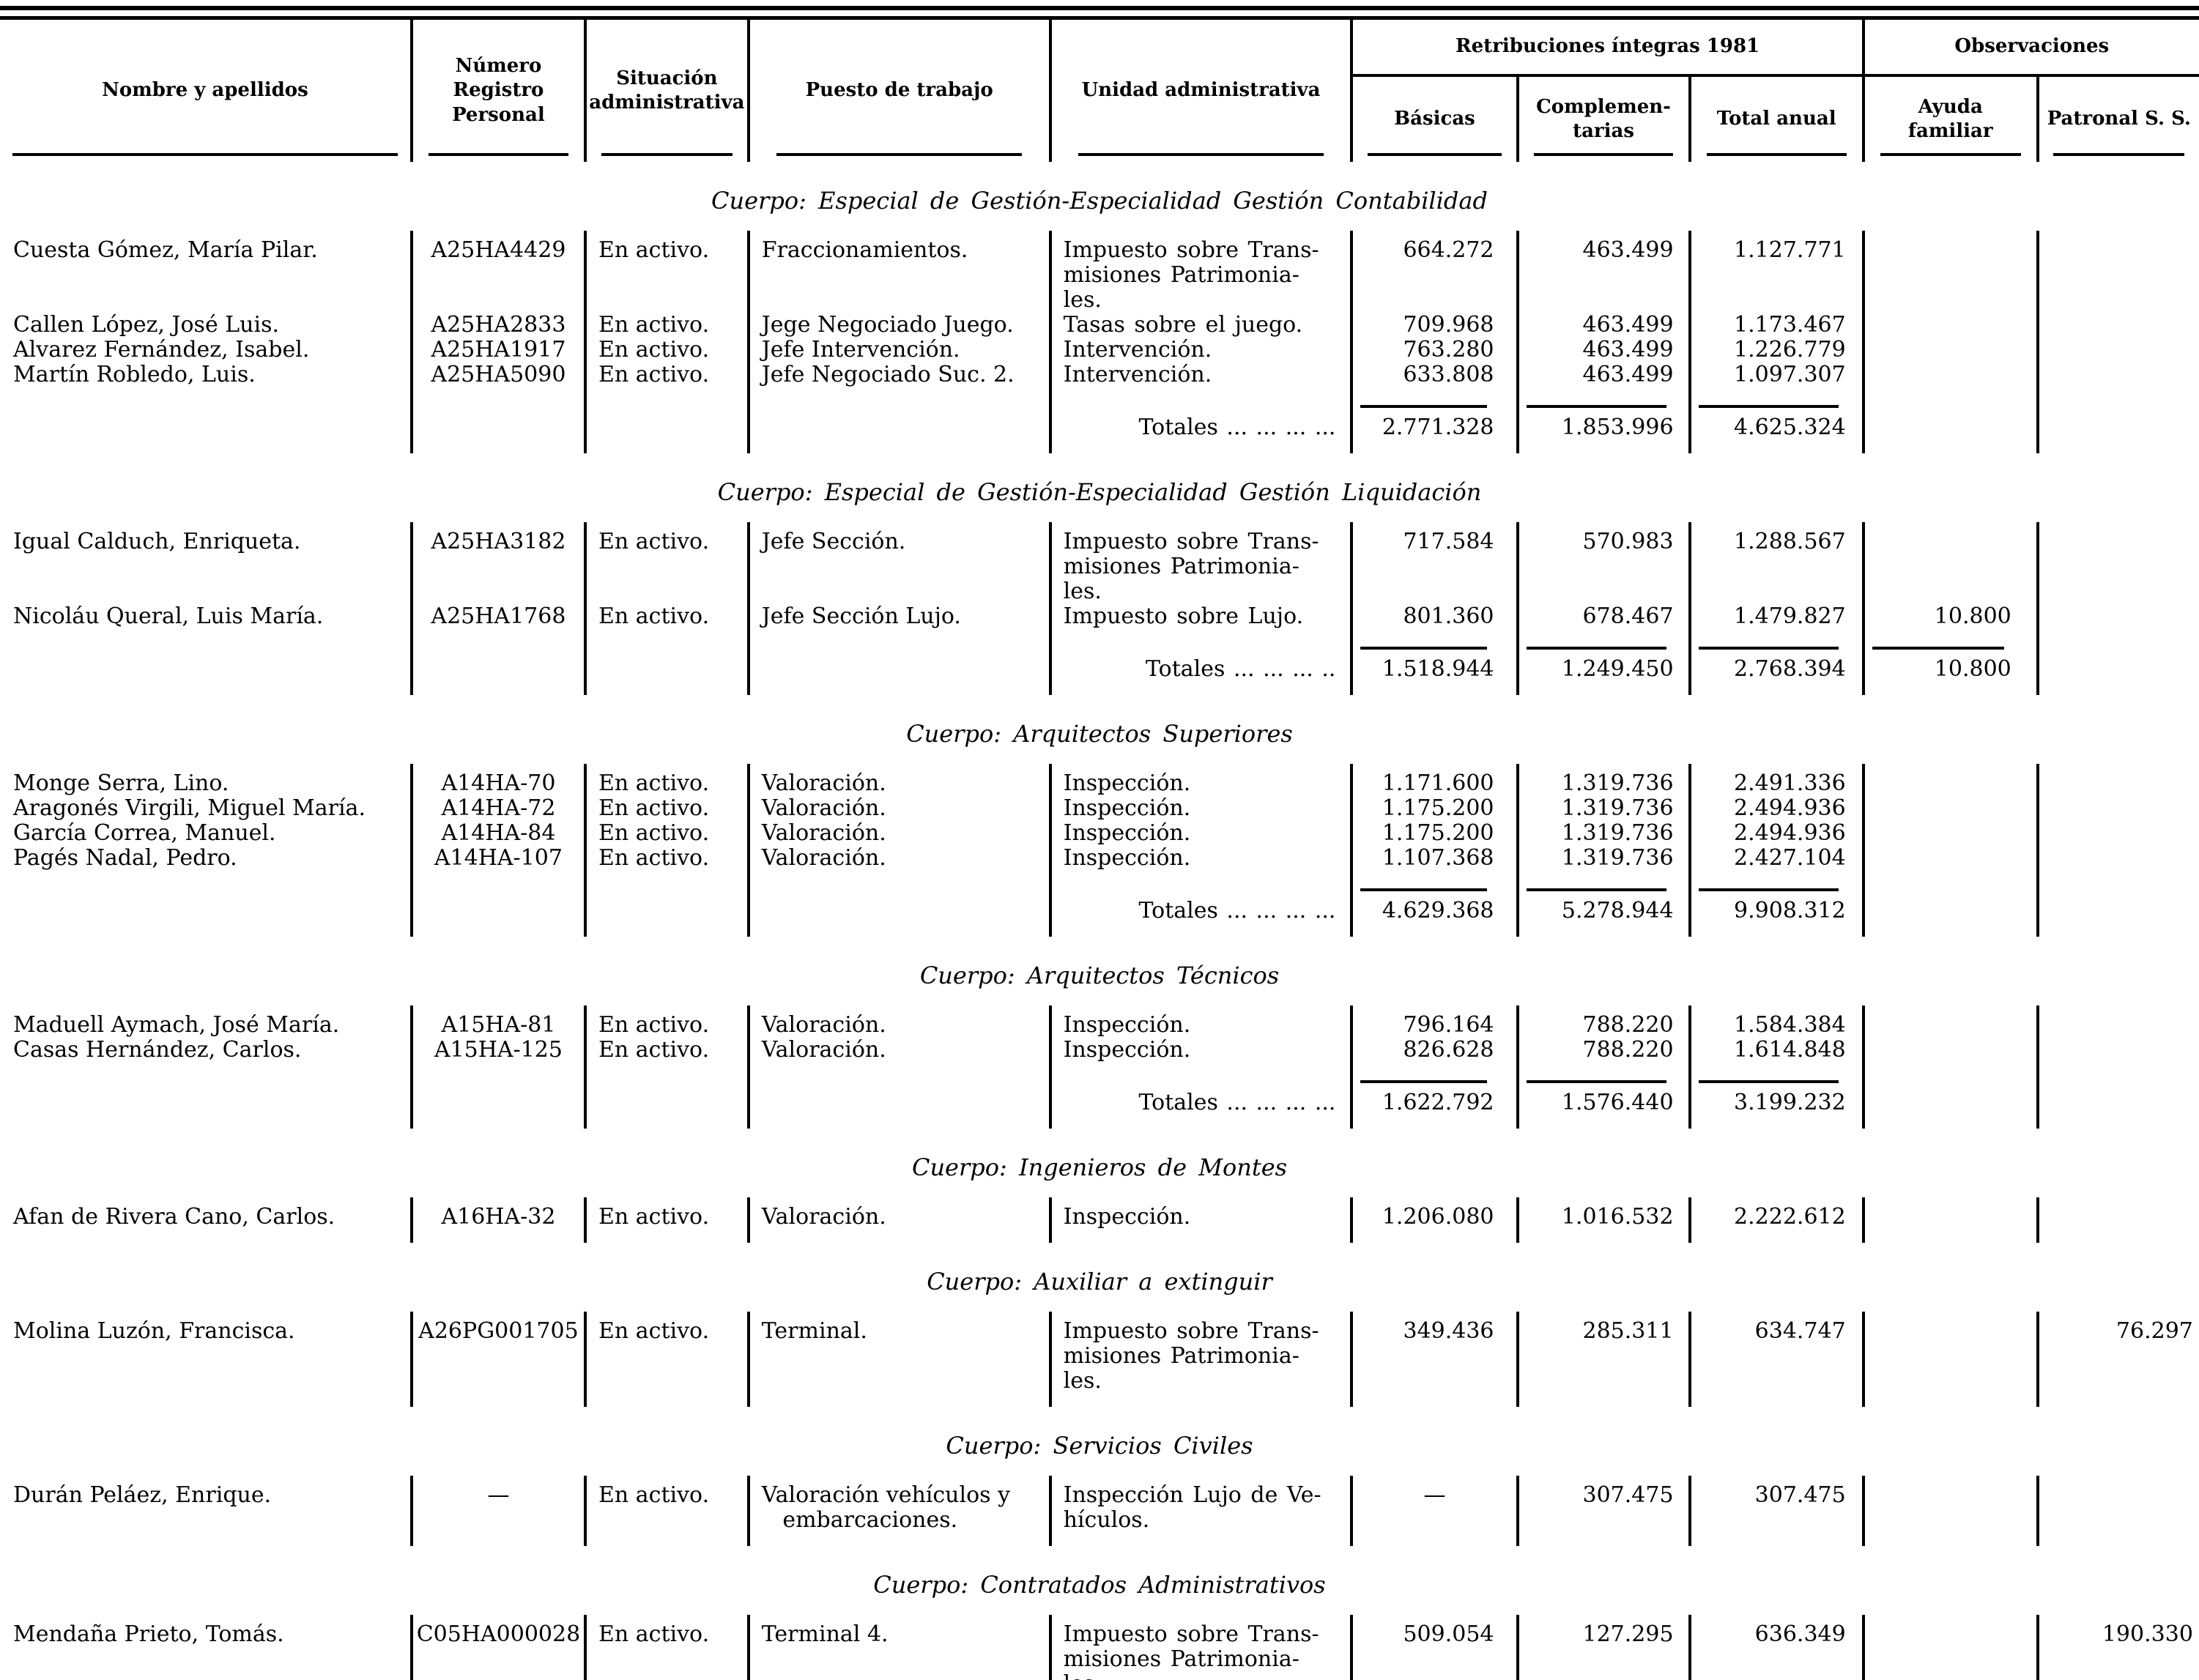  What do you see at coordinates (1433, 1505) in the screenshot?
I see `cell-basicas: —` at bounding box center [1433, 1505].